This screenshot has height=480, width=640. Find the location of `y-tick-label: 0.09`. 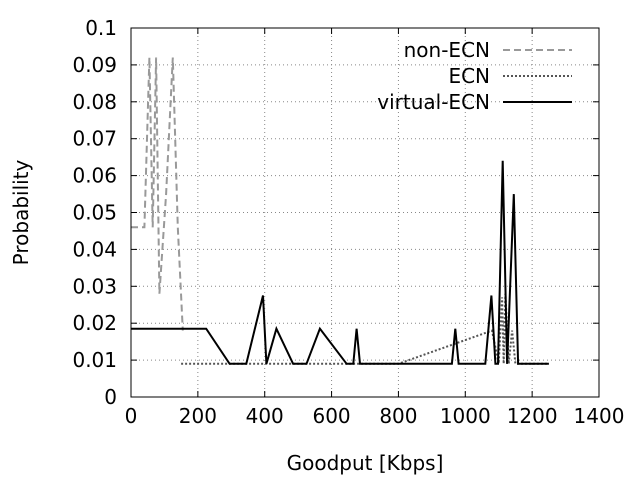

y-tick-label: 0.09 is located at coordinates (94, 65).